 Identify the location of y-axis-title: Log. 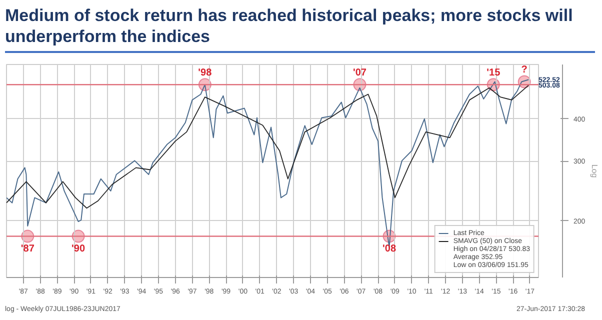
(595, 171).